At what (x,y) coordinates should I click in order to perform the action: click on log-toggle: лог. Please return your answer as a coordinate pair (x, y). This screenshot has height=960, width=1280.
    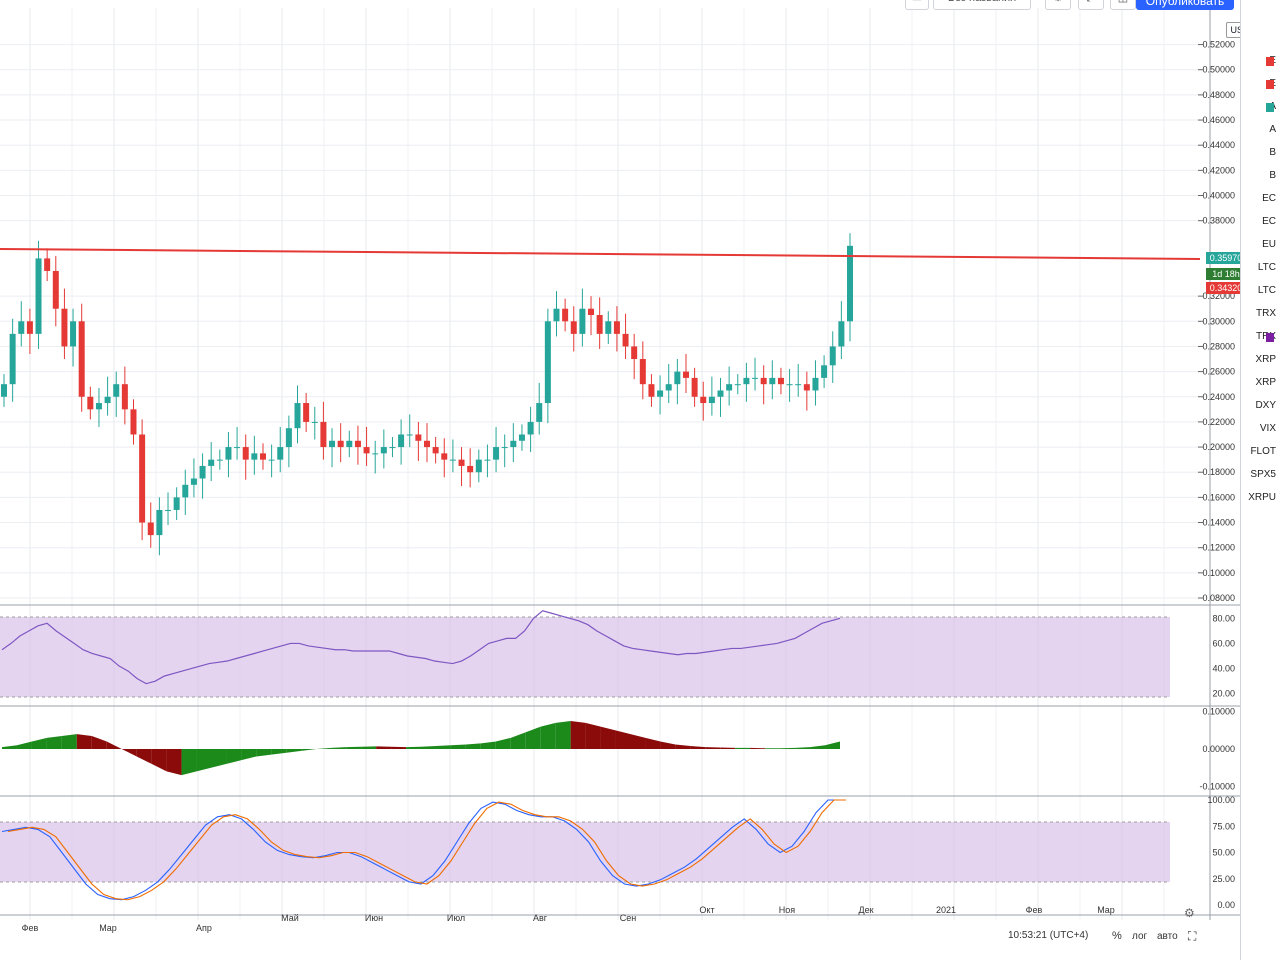
    Looking at the image, I should click on (1140, 936).